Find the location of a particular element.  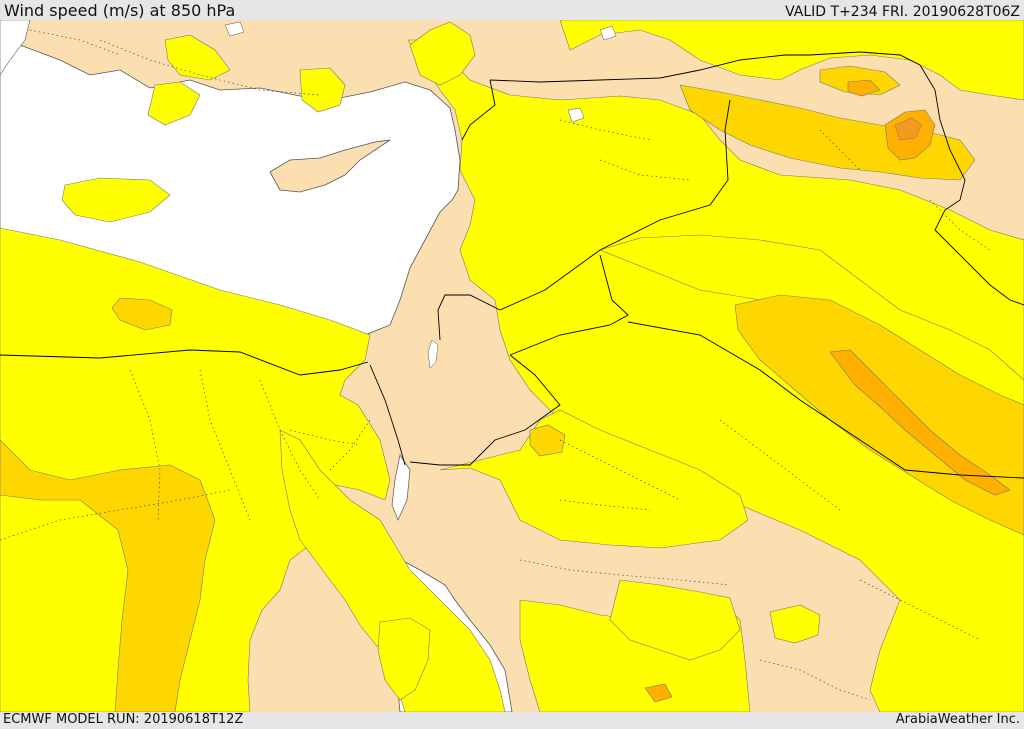

valid-time: VALID T+234 FRI. 20190628T06Z is located at coordinates (902, 12).